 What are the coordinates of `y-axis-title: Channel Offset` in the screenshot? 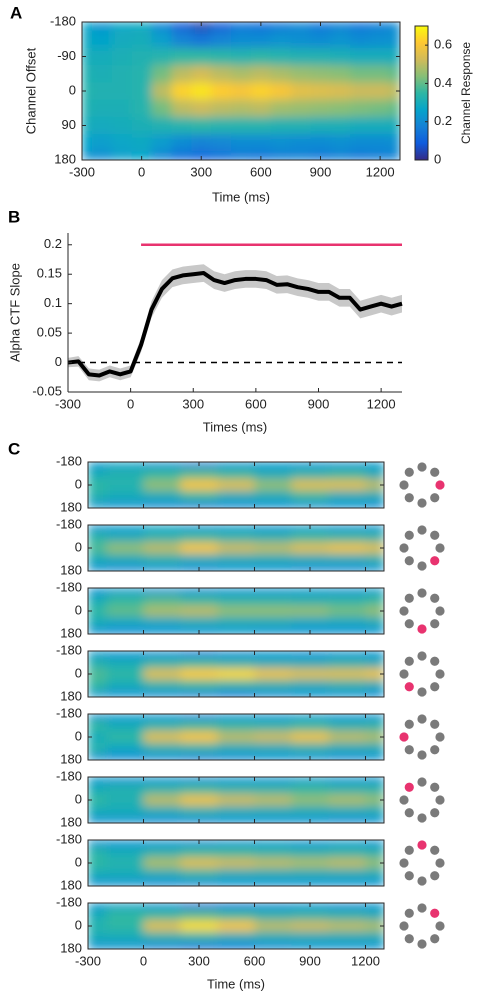 It's located at (30, 90).